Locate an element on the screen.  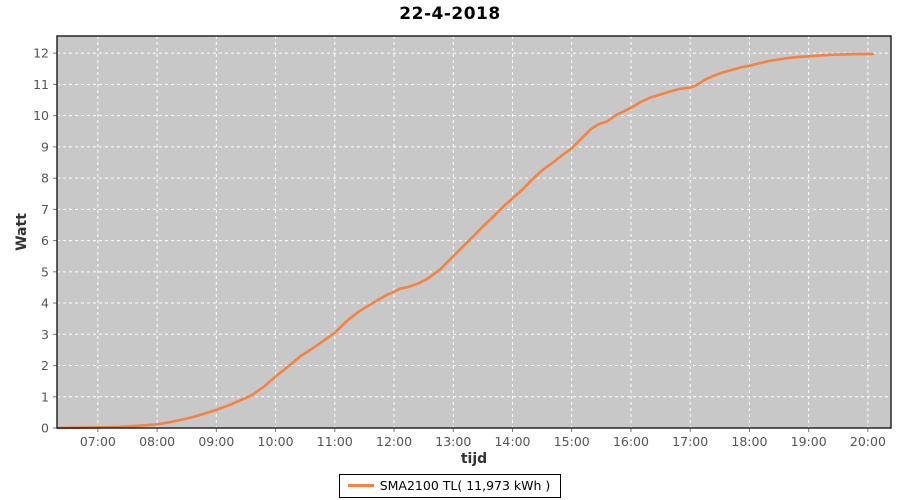
x-tick-label: 08:00 is located at coordinates (157, 441).